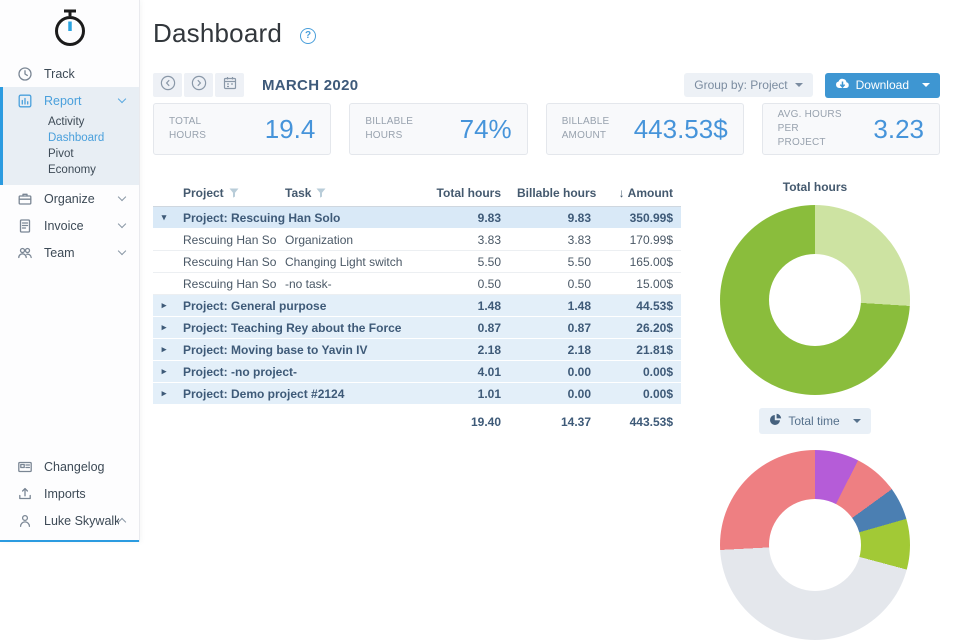 Image resolution: width=960 pixels, height=640 pixels. I want to click on sidebar-item-imports: Imports, so click(69, 493).